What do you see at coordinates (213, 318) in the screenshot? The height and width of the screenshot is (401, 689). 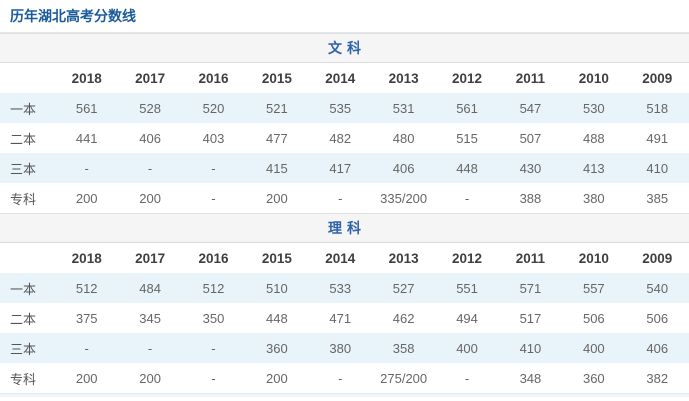 I see `score-cell: 350` at bounding box center [213, 318].